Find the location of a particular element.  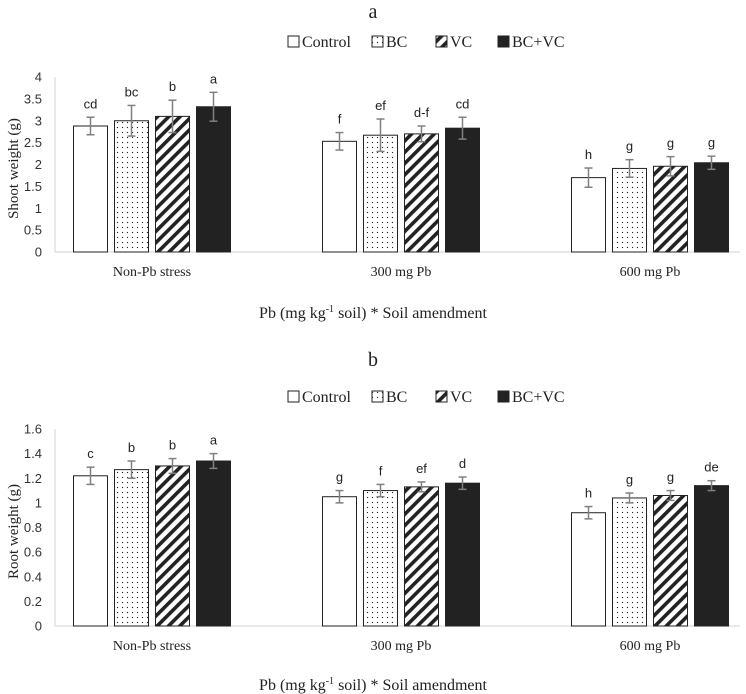

panel-letter: a is located at coordinates (373, 12).